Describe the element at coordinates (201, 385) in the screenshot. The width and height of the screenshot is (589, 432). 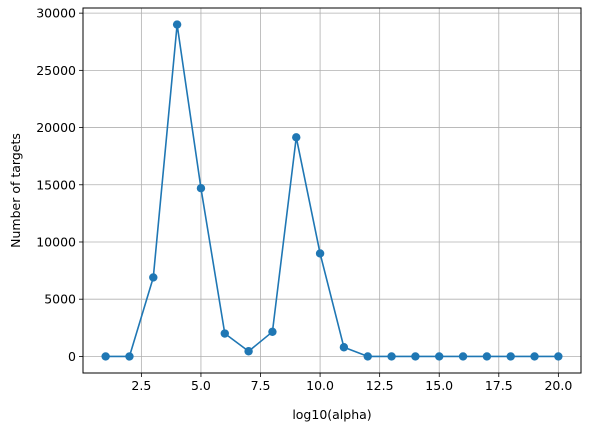
I see `x-tick-label: 5.0` at that location.